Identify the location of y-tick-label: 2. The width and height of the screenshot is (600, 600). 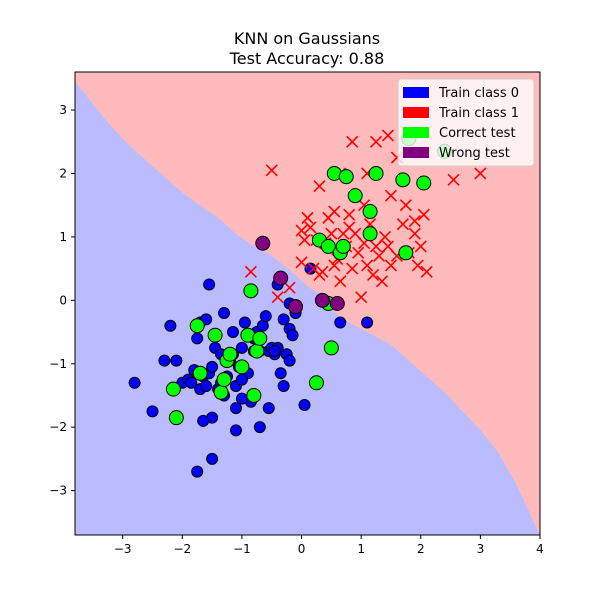
(63, 173).